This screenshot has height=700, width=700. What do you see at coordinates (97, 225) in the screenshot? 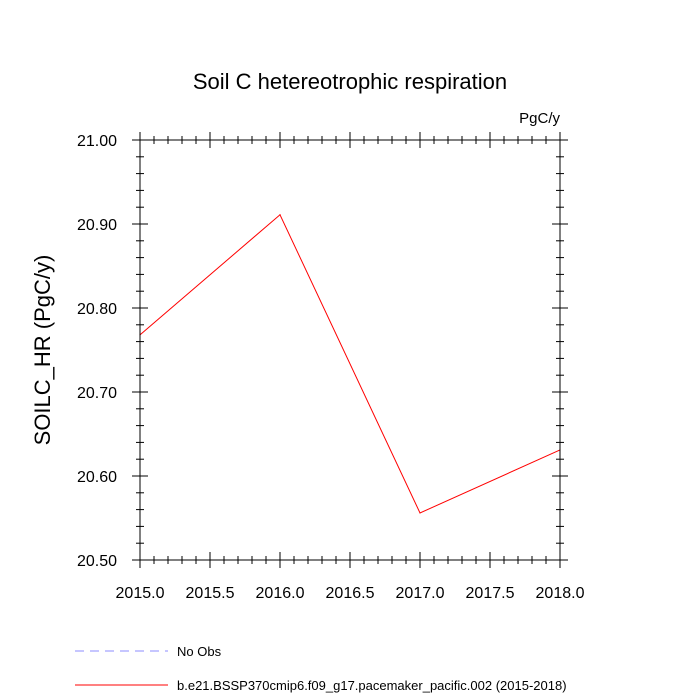
I see `y-tick-label: 20.90` at bounding box center [97, 225].